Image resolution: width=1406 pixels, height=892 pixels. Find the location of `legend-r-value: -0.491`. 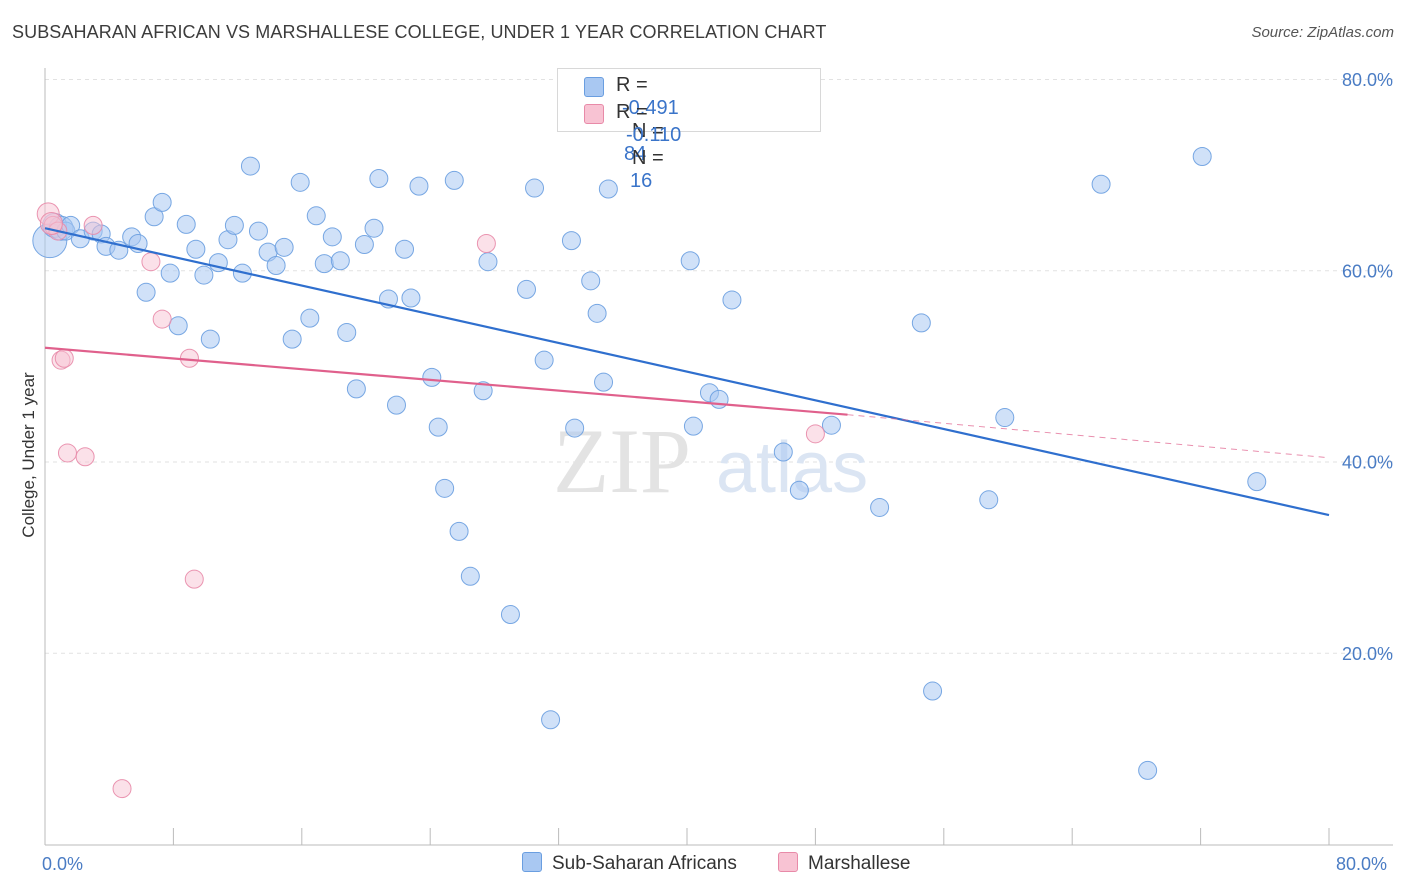

legend-r-value: -0.491 is located at coordinates (650, 108).